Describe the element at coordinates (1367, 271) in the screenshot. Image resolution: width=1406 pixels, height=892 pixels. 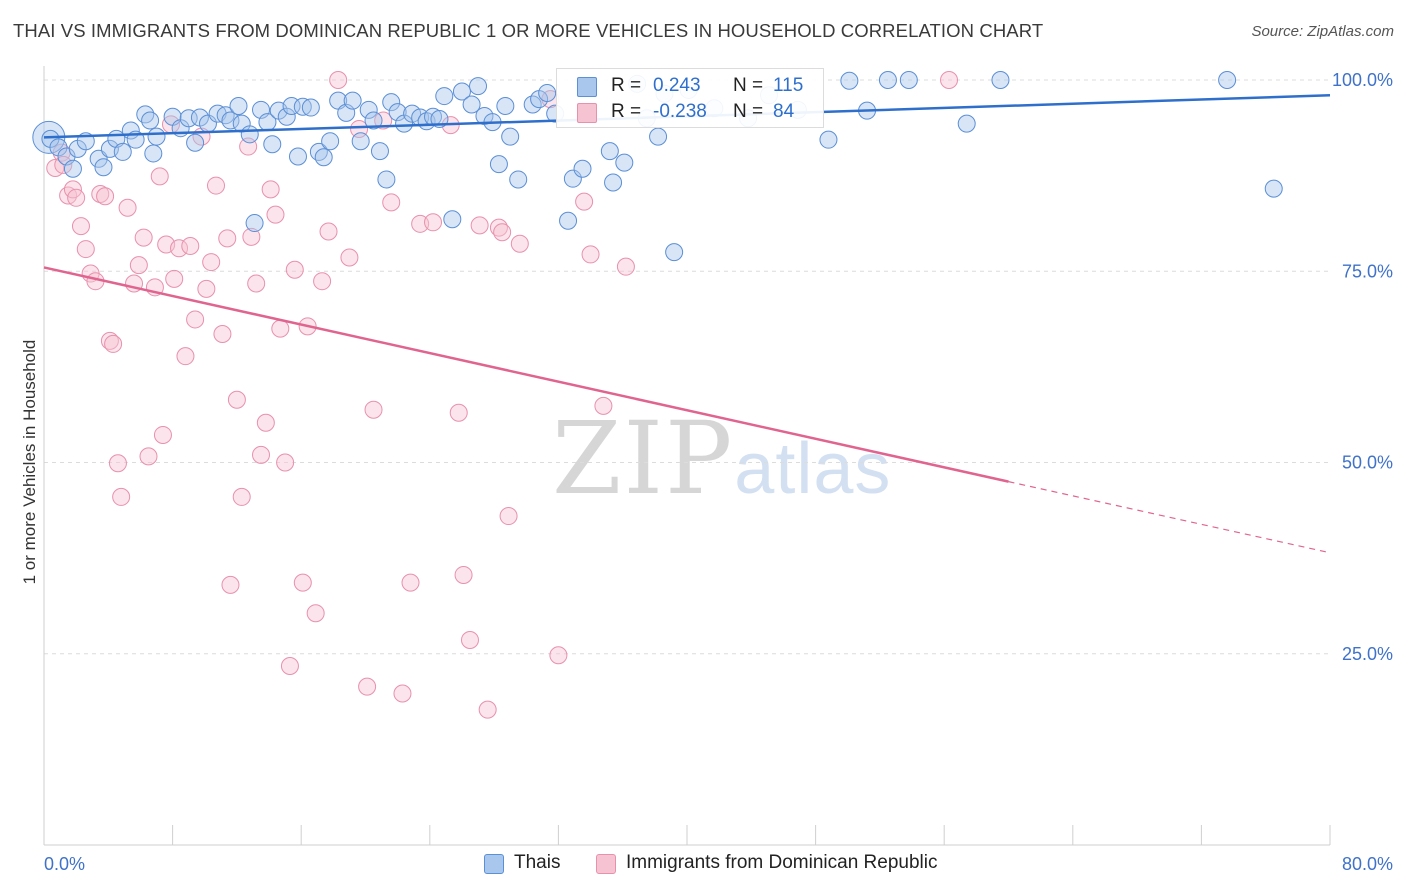
I see `y-tick-label: 75.0%` at that location.